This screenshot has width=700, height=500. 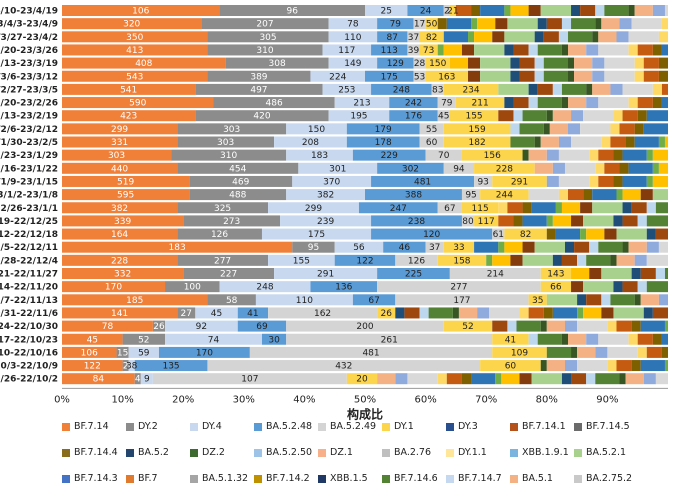 I want to click on legend-item: BF.7.14.5, so click(x=606, y=426).